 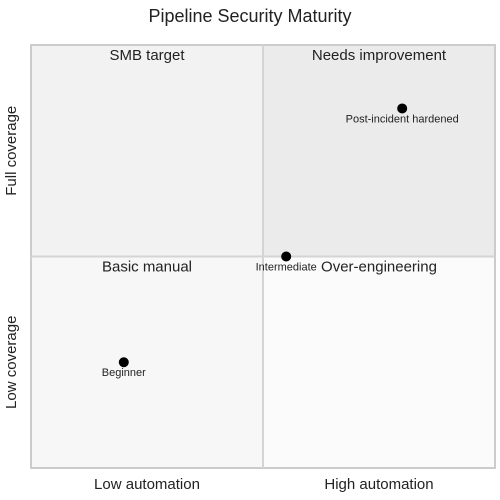 I want to click on y-axis-label: Full coverage, so click(x=11, y=151).